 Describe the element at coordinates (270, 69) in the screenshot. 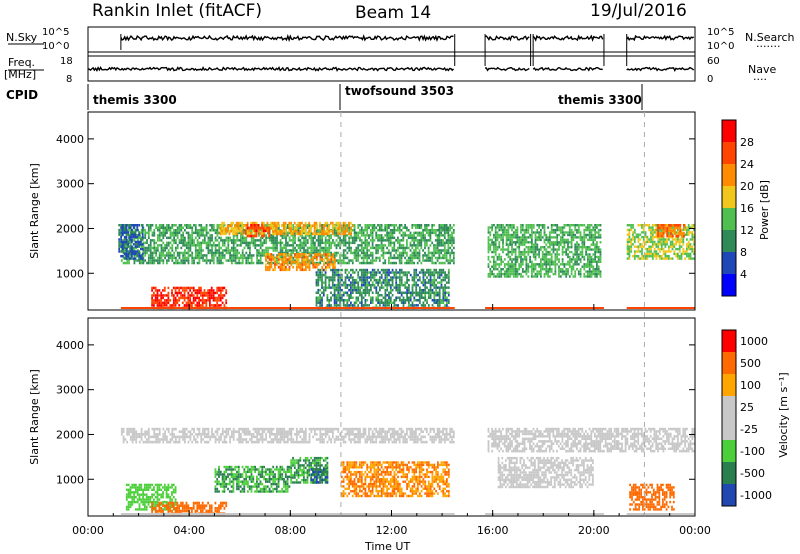

I see `trace-line` at that location.